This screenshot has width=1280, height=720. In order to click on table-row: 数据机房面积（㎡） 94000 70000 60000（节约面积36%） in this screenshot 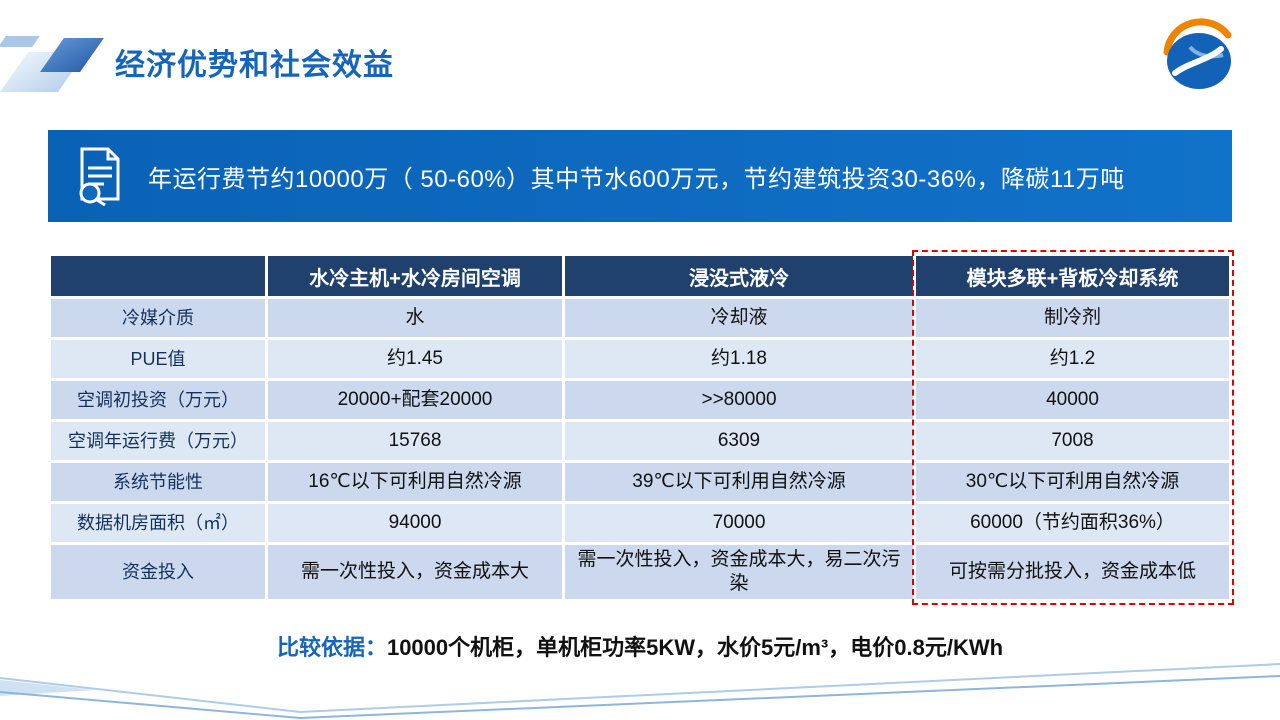, I will do `click(640, 523)`.